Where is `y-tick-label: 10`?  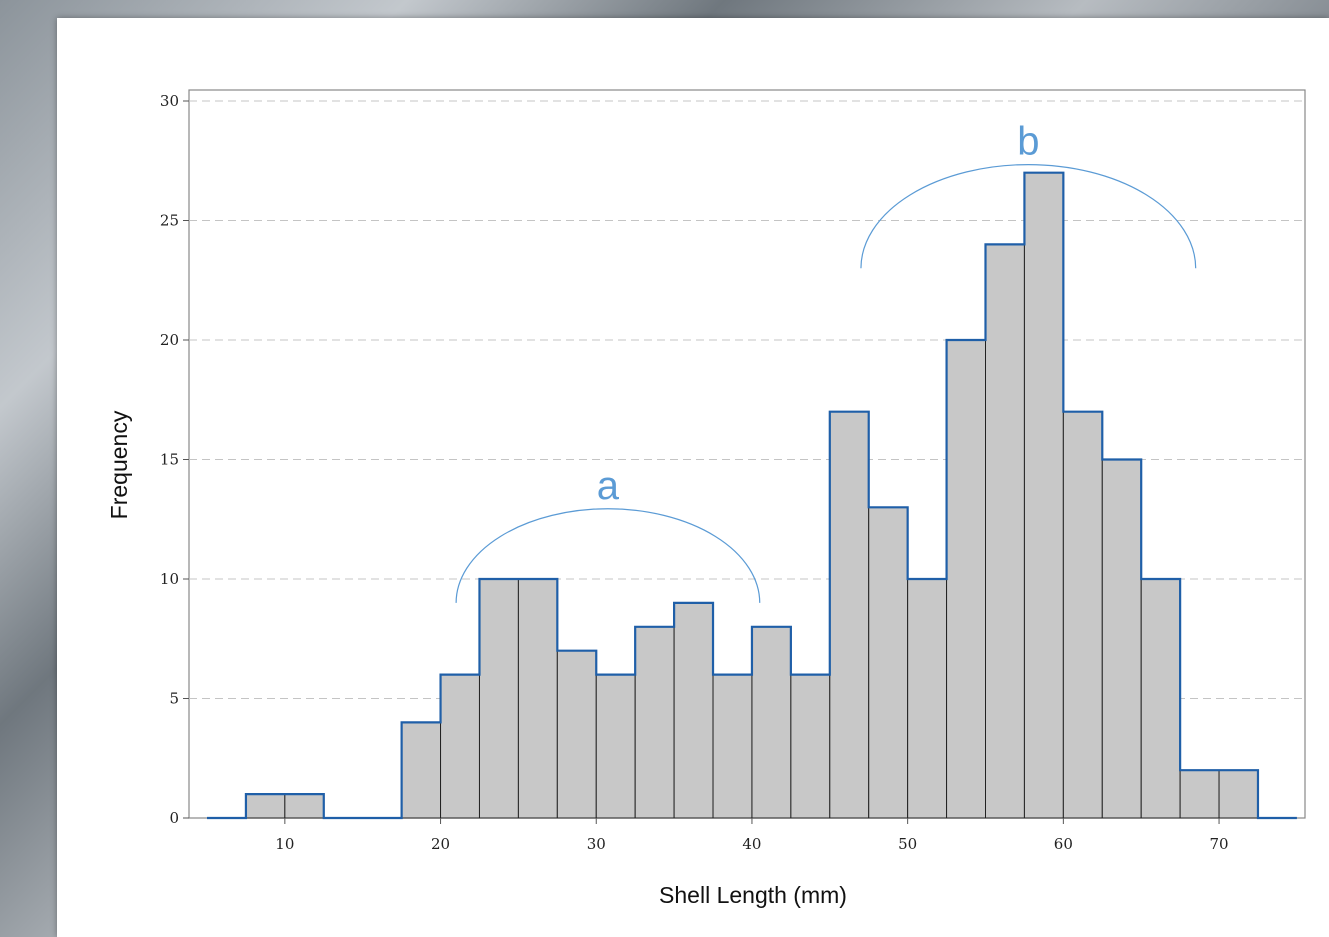
y-tick-label: 10 is located at coordinates (169, 579).